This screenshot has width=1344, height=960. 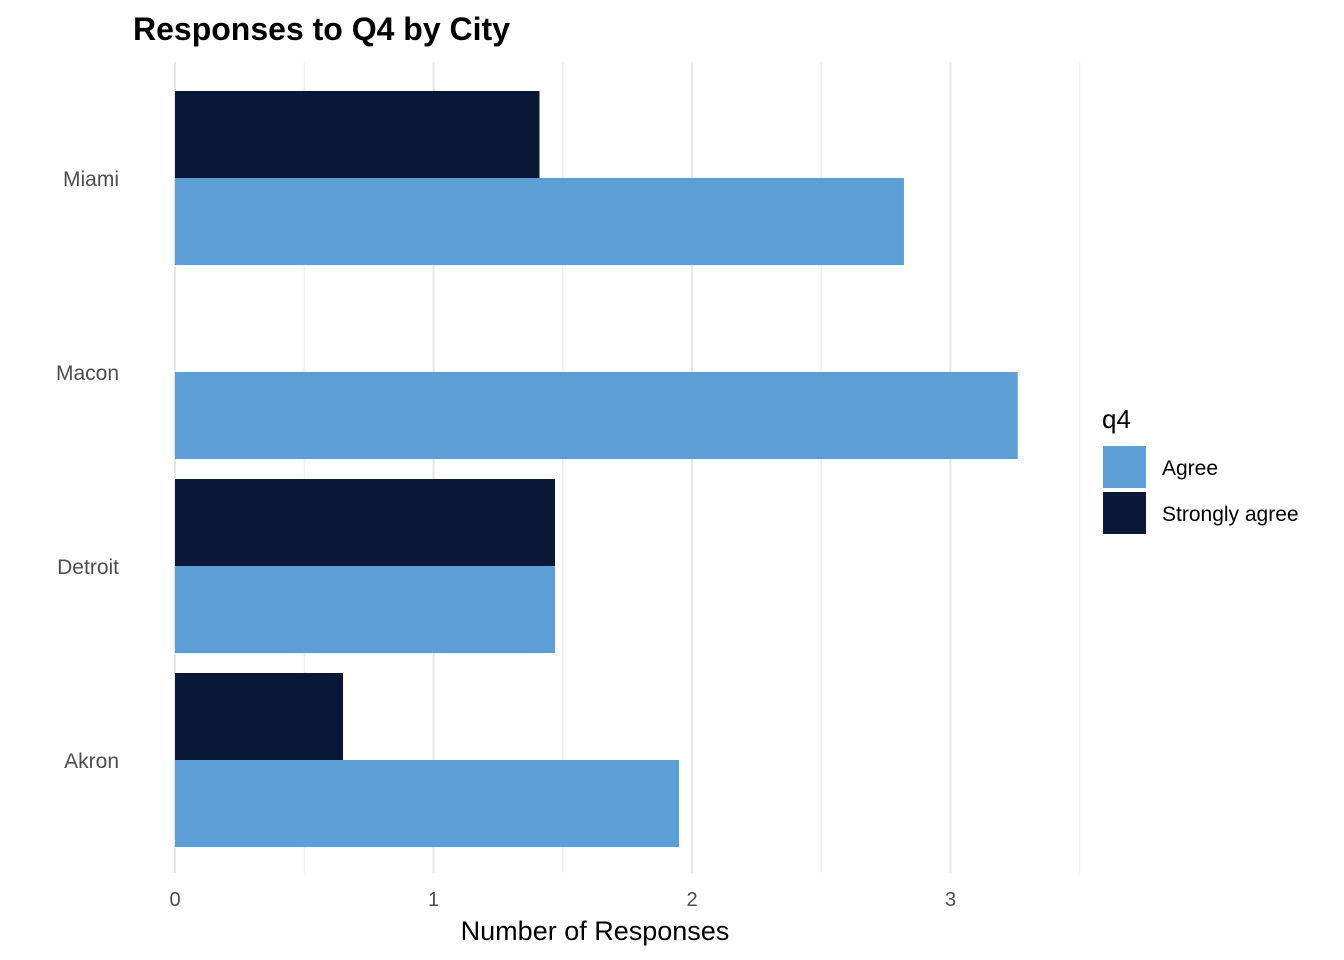 What do you see at coordinates (1116, 419) in the screenshot?
I see `legend-title: q4` at bounding box center [1116, 419].